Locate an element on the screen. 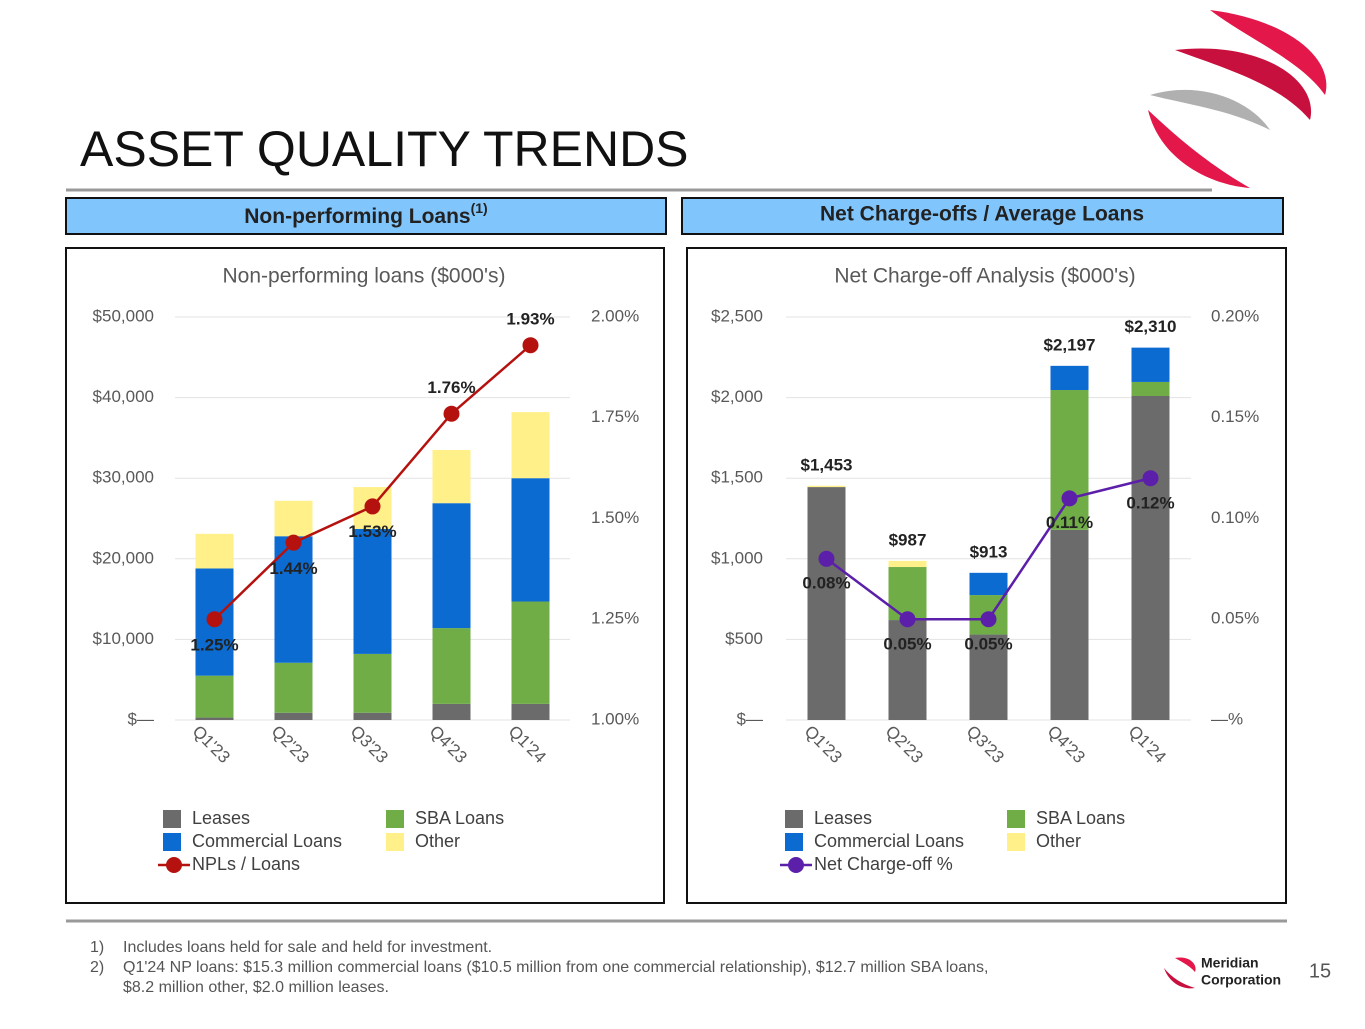  y-tick-label: $50,000 is located at coordinates (123, 315).